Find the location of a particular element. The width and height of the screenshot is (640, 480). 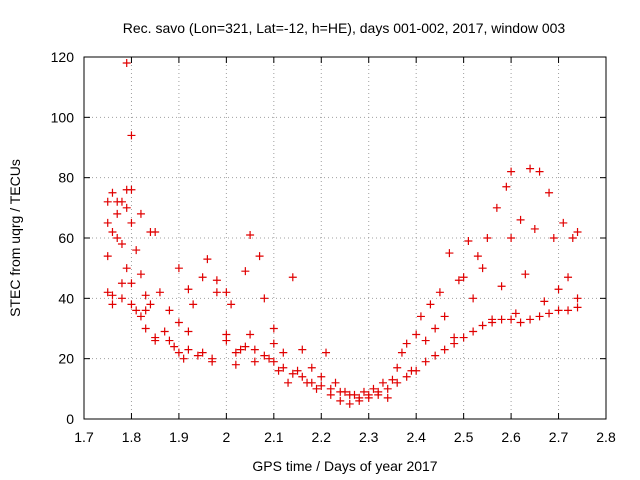

x-tick-label: 2.4 is located at coordinates (416, 437).